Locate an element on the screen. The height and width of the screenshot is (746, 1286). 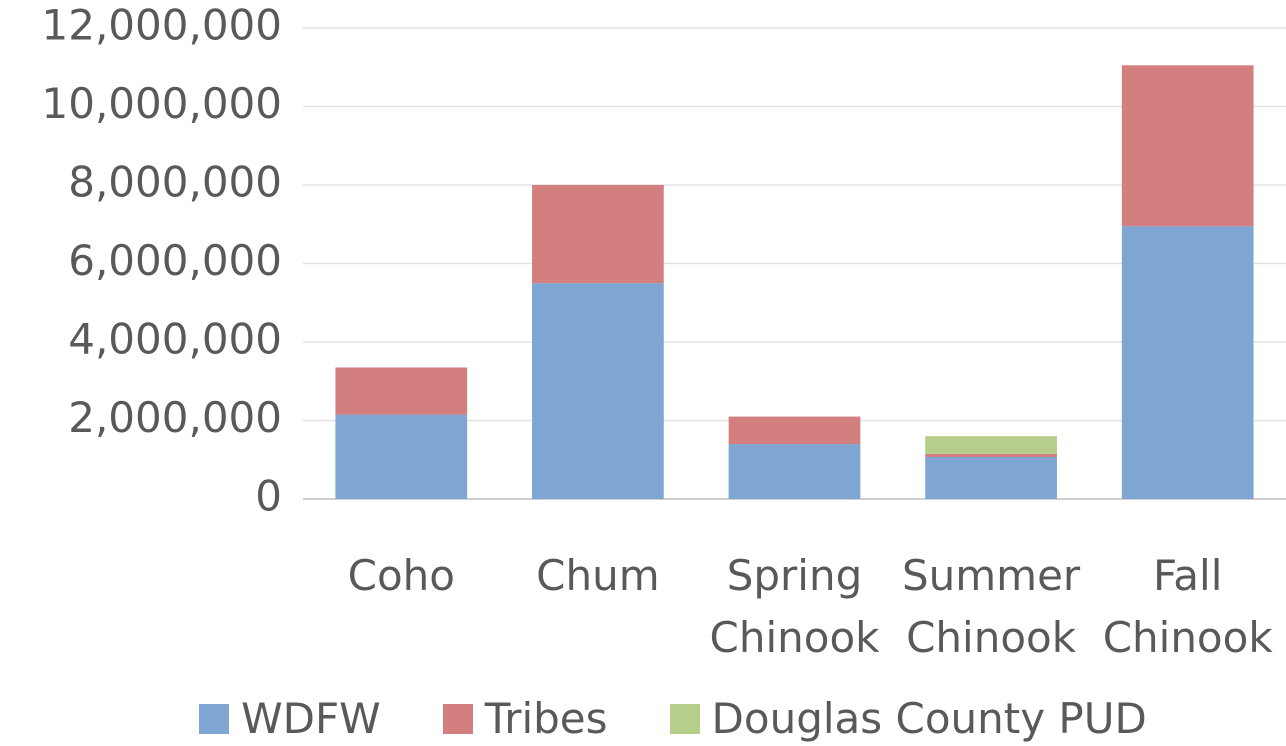
legend-label: WDFW is located at coordinates (311, 718).